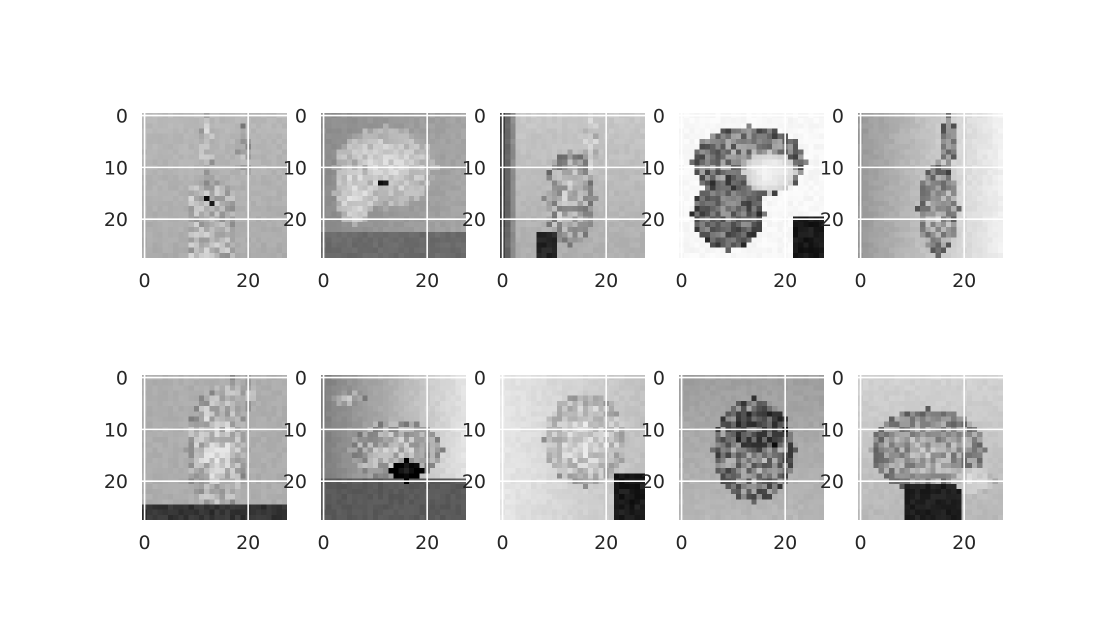 This screenshot has height=625, width=1115. Describe the element at coordinates (116, 220) in the screenshot. I see `y-tick-label: 20` at that location.